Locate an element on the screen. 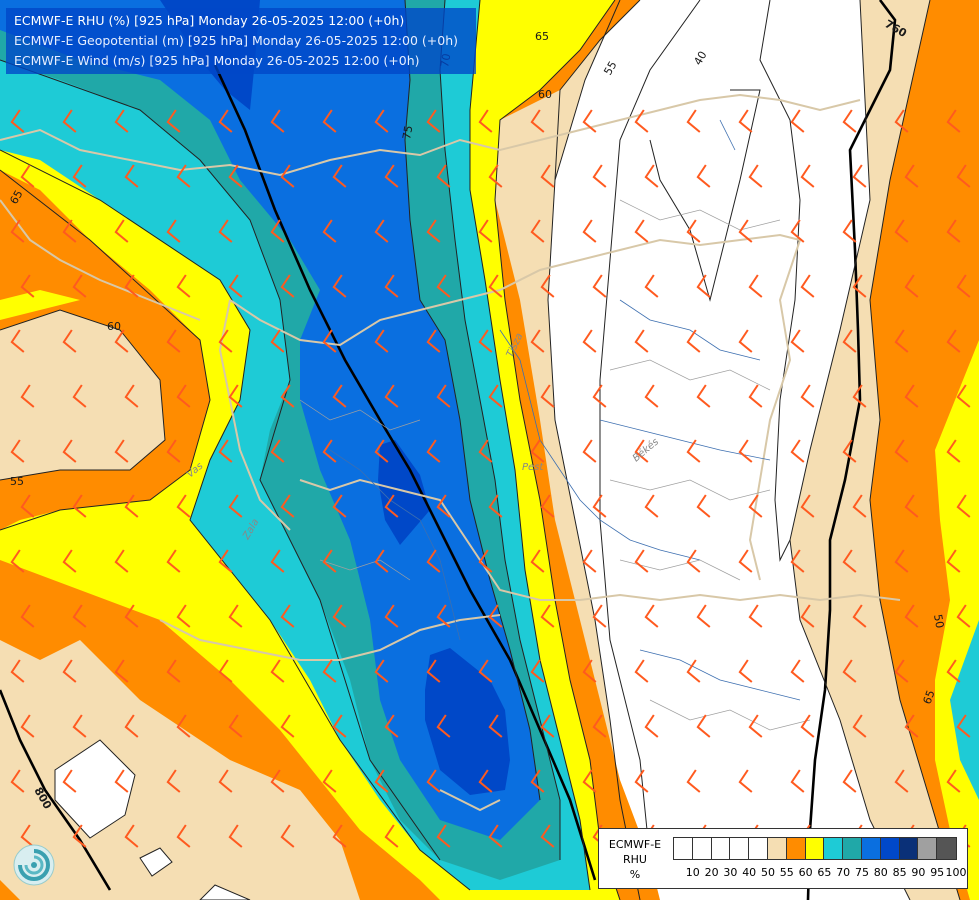 The image size is (979, 900). legend-tick-label: 30 is located at coordinates (730, 872).